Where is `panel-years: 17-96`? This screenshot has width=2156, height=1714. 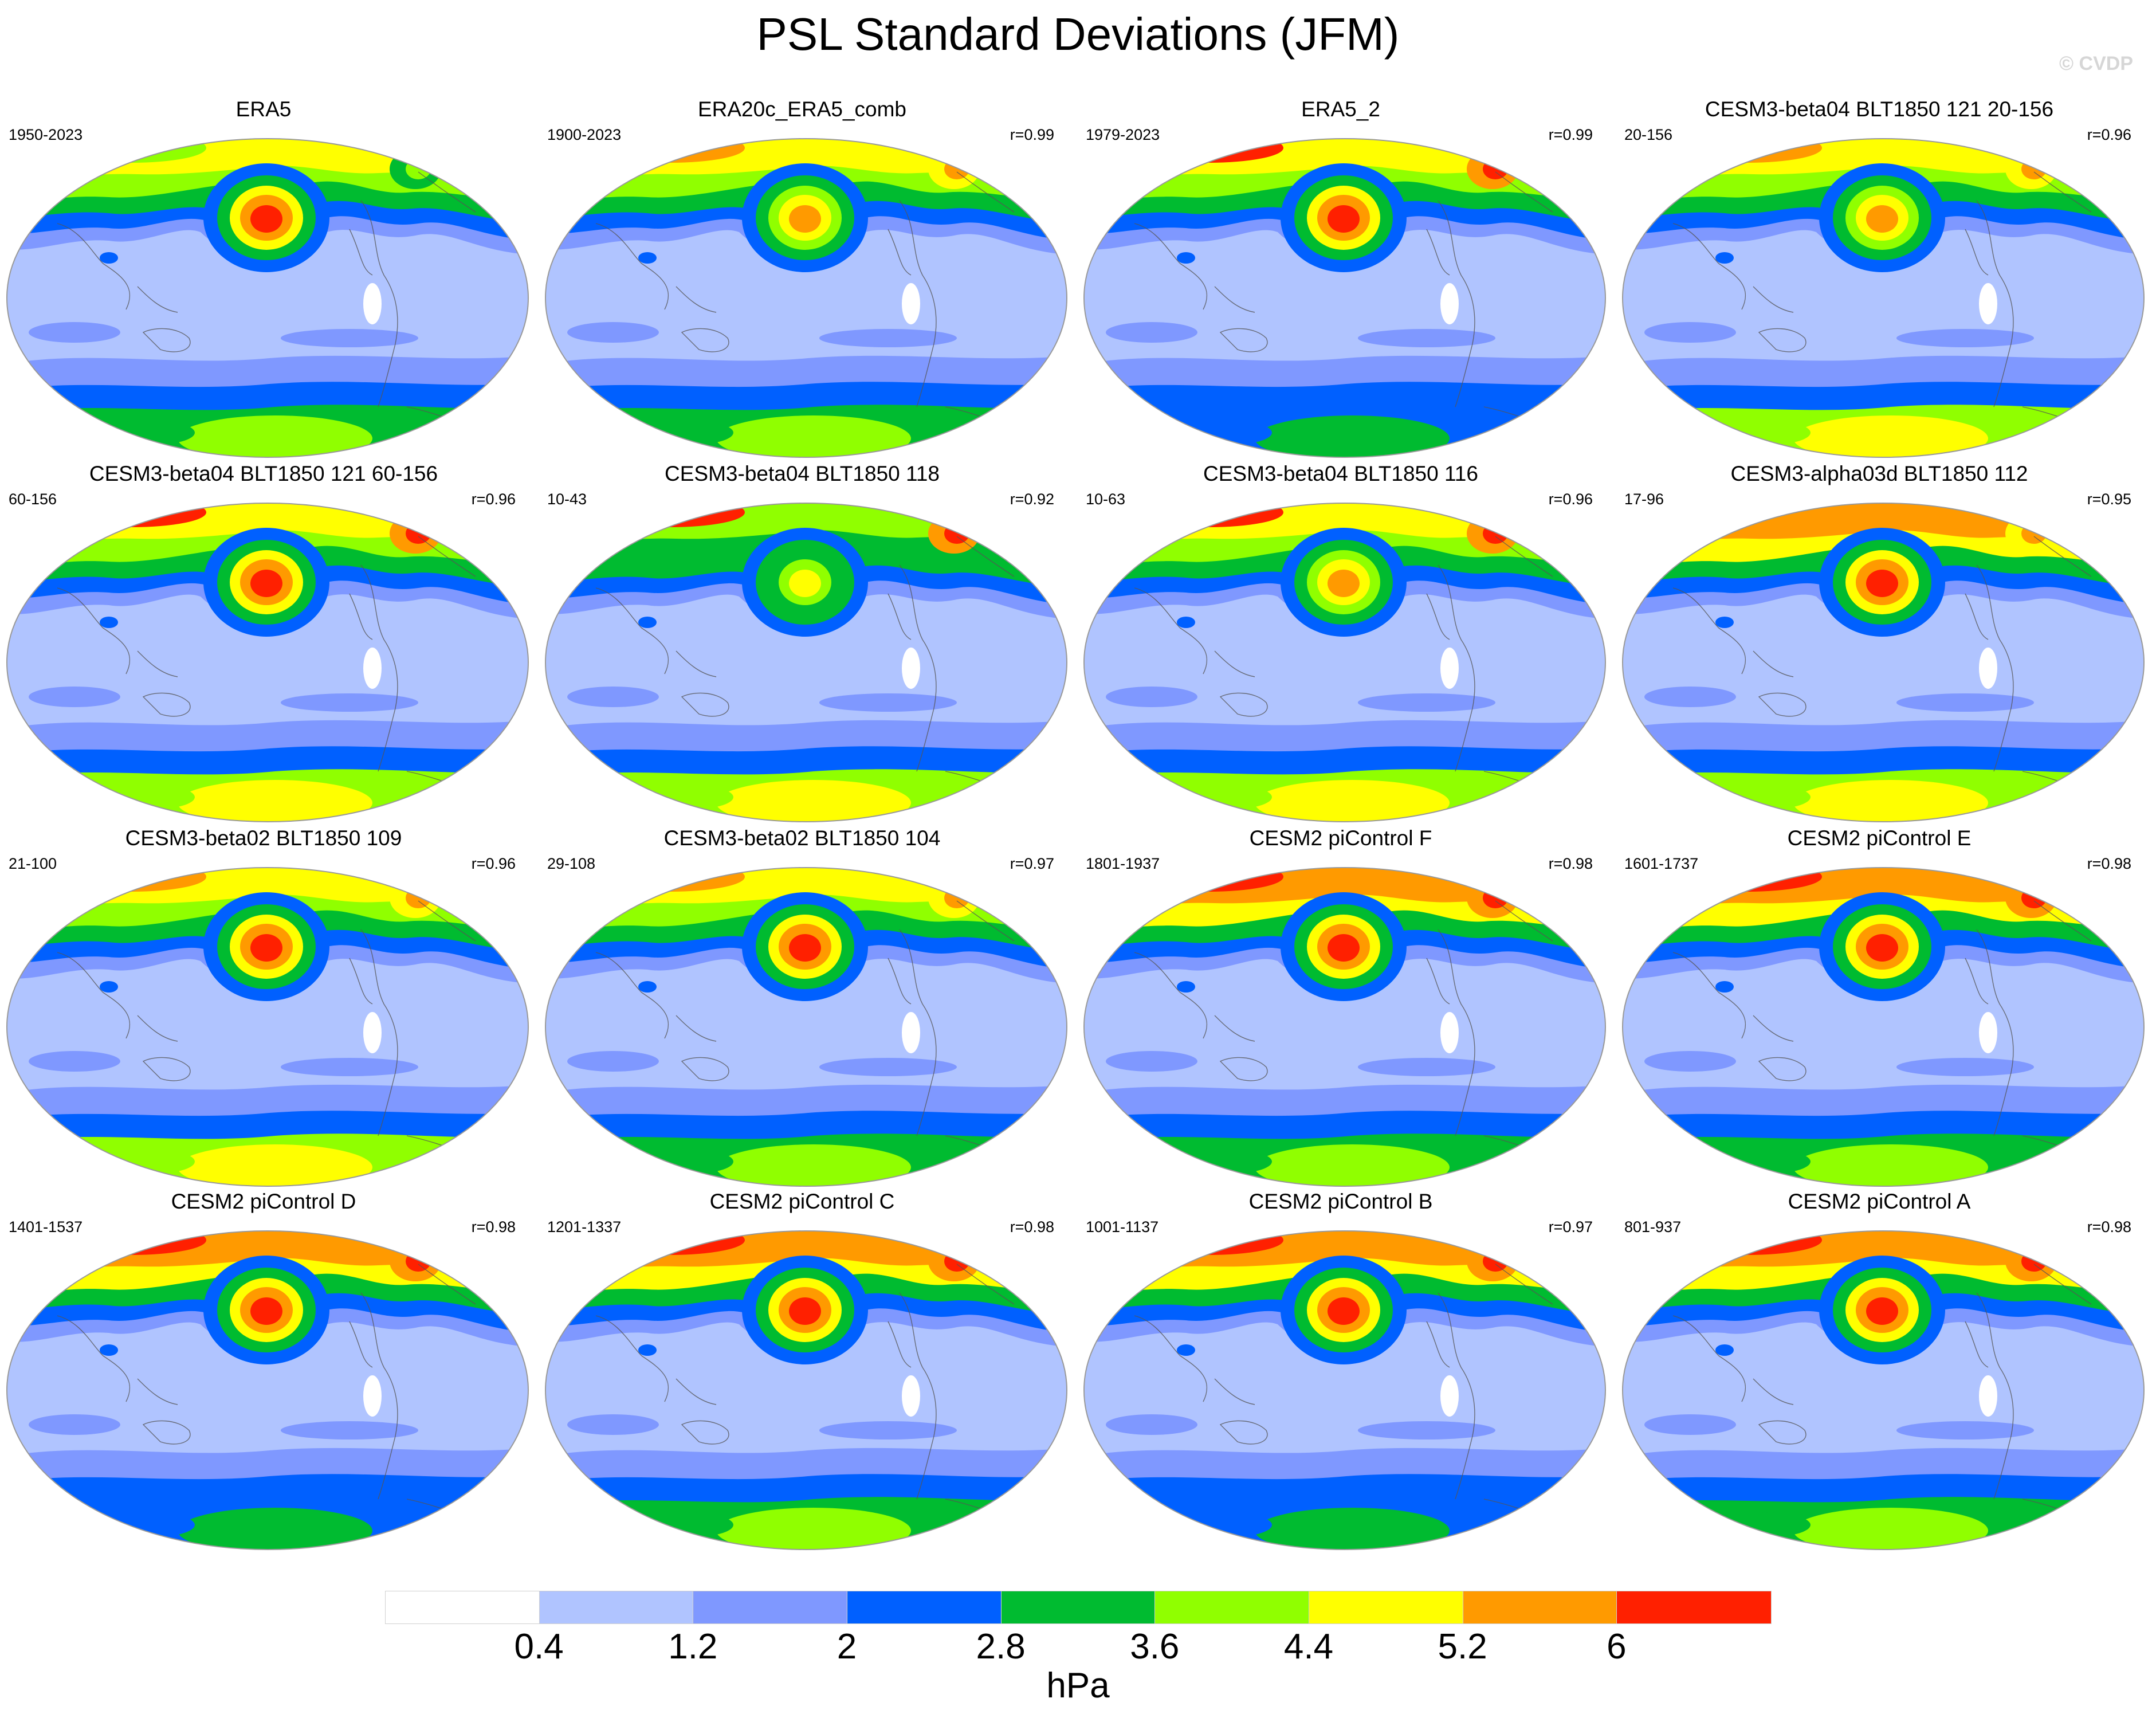 panel-years: 17-96 is located at coordinates (1644, 499).